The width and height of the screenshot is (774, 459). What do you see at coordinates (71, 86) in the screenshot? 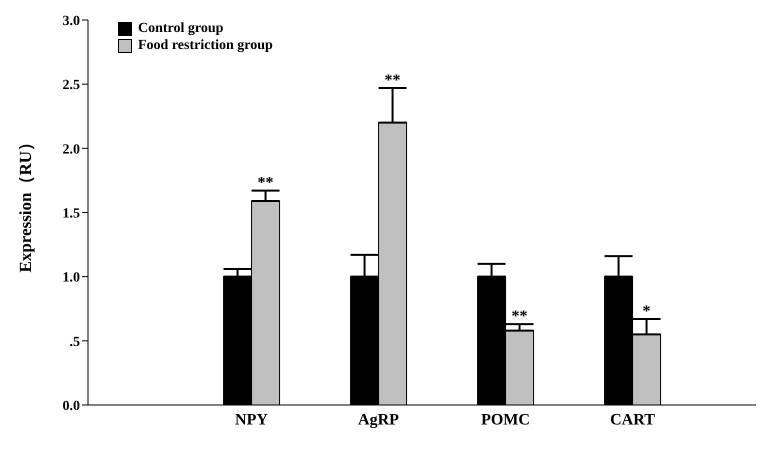
I see `y-tick-label: 2.5` at bounding box center [71, 86].